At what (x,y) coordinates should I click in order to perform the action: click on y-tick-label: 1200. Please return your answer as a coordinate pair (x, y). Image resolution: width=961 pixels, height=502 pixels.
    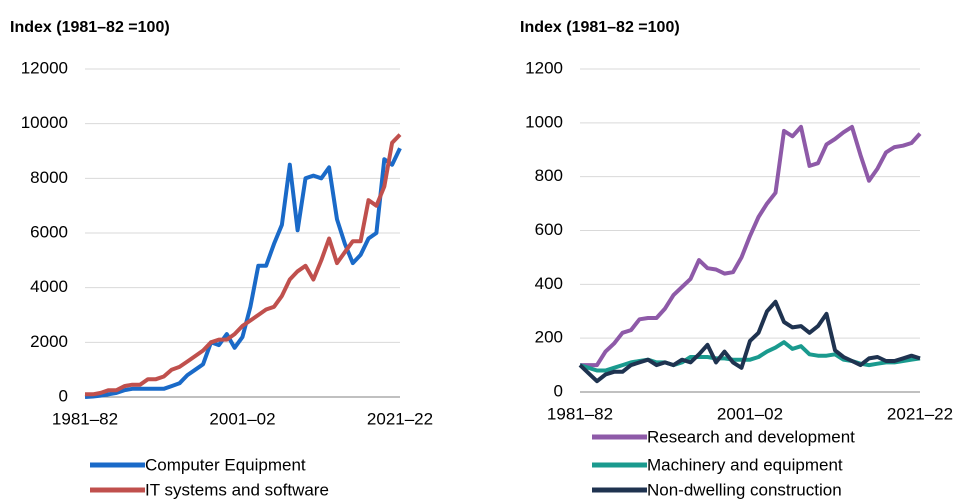
    Looking at the image, I should click on (544, 67).